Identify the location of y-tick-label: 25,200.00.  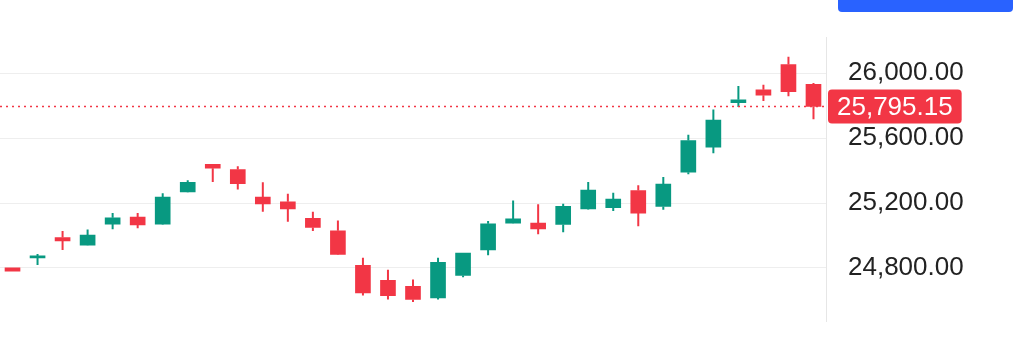
(906, 201).